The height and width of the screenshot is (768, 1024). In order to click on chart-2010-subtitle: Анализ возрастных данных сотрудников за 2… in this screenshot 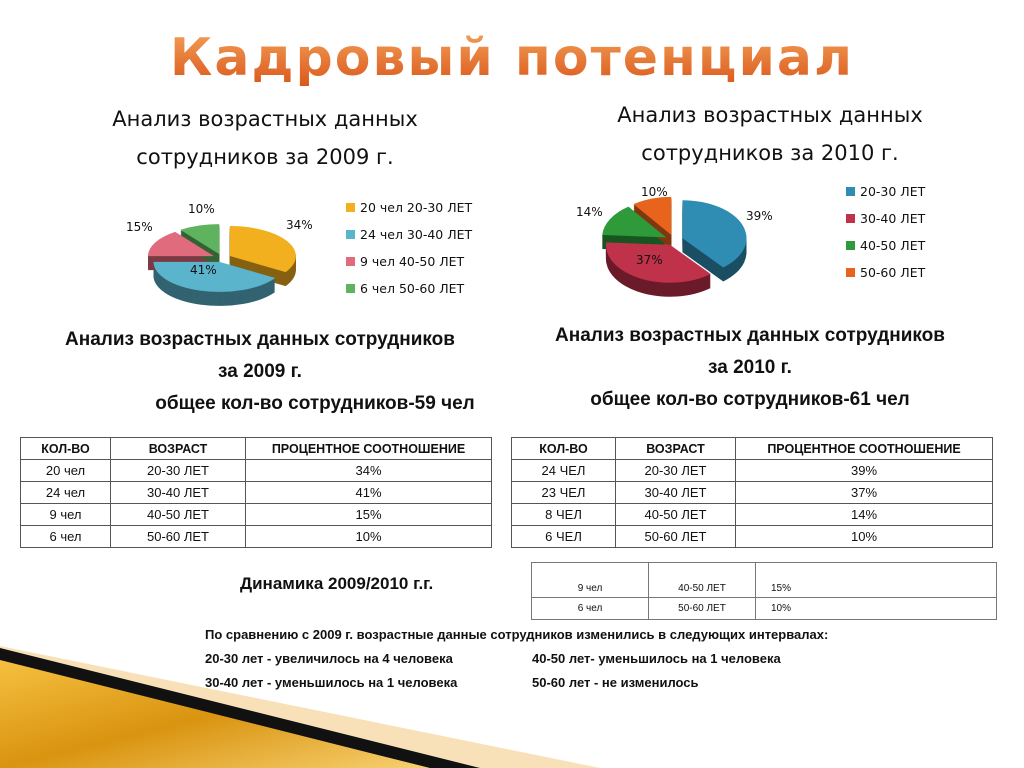, I will do `click(770, 134)`.